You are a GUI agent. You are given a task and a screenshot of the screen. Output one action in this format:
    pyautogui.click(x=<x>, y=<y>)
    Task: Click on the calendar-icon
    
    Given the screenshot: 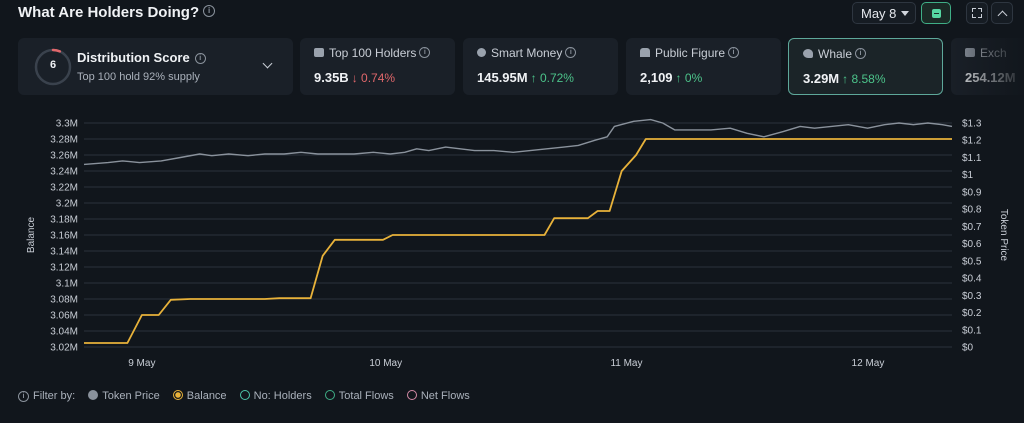 What is the action you would take?
    pyautogui.click(x=936, y=13)
    